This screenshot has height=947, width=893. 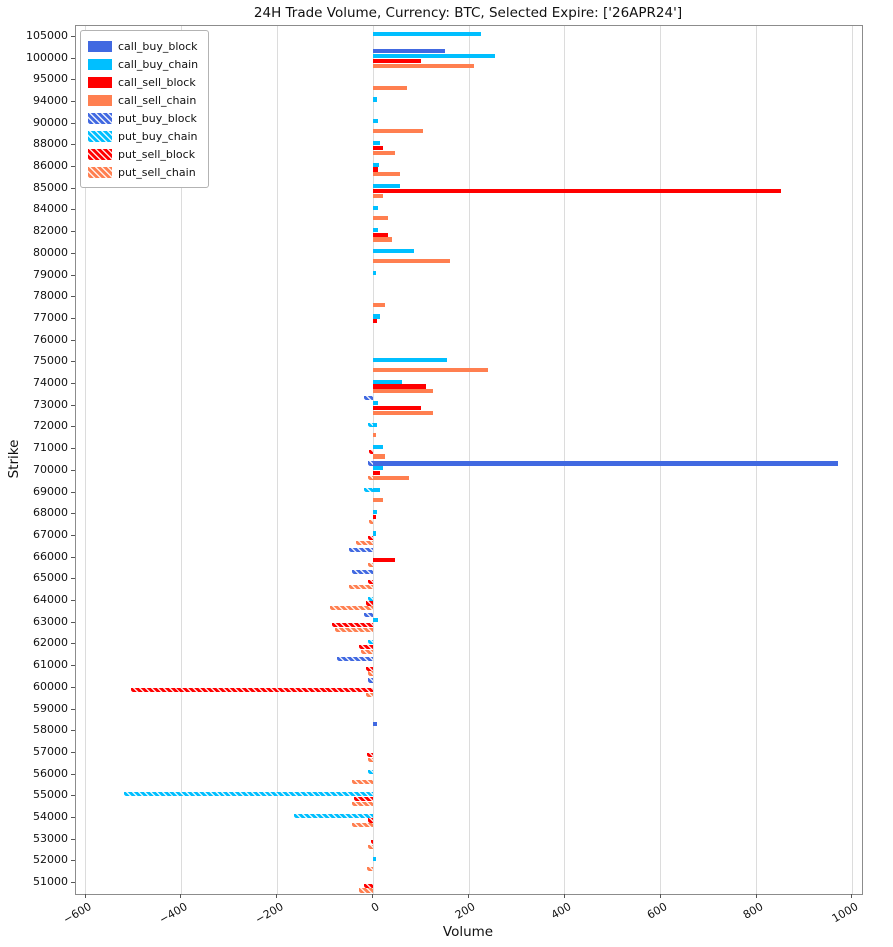 I want to click on x-tick-label: 600, so click(x=657, y=911).